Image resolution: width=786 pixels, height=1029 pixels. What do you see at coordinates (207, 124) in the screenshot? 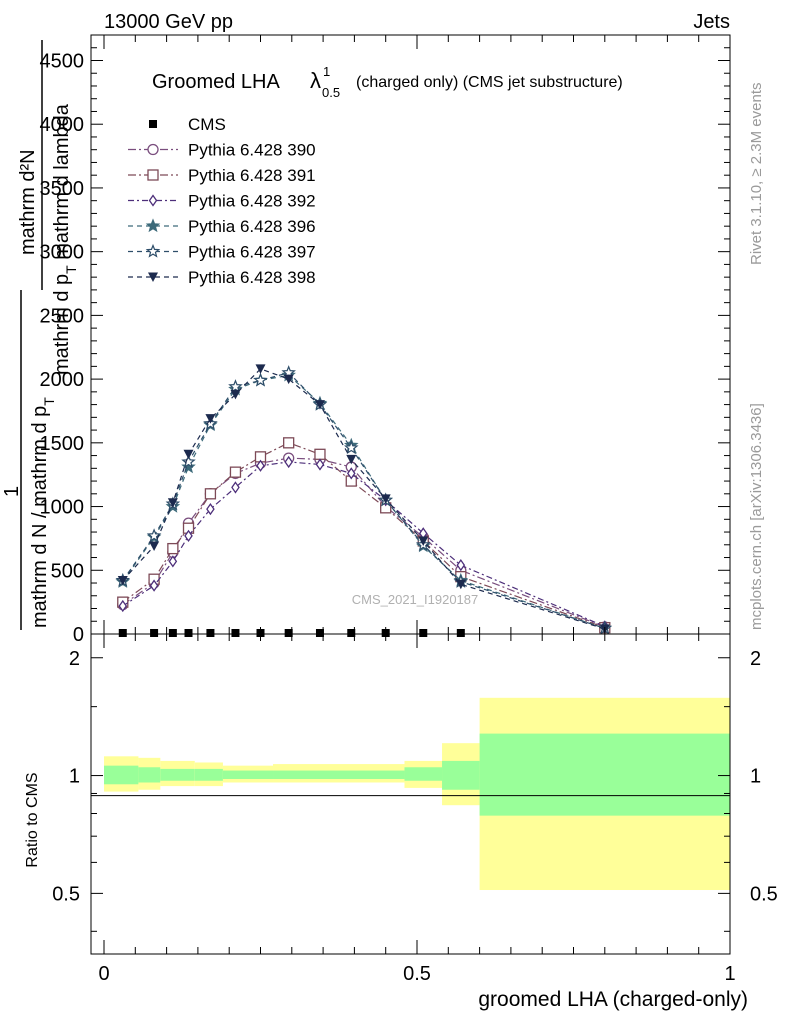
I see `legend-label: CMS` at bounding box center [207, 124].